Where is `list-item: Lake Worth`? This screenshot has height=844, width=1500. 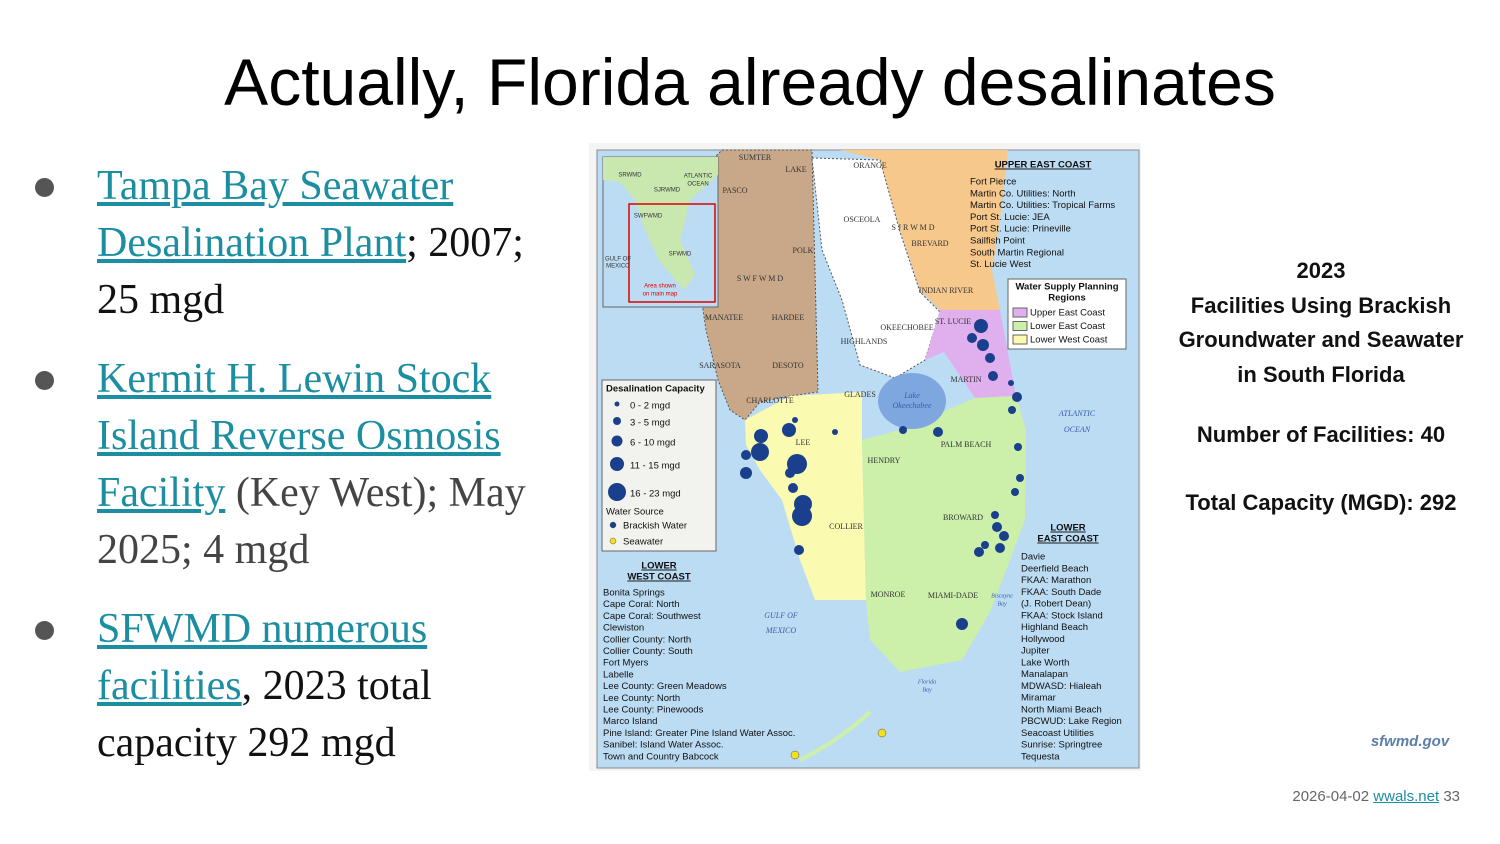 list-item: Lake Worth is located at coordinates (1045, 662).